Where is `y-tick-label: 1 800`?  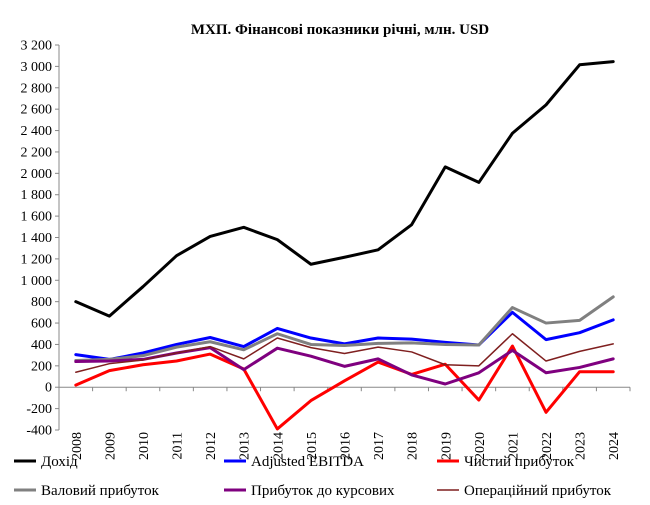
y-tick-label: 1 800 is located at coordinates (37, 195).